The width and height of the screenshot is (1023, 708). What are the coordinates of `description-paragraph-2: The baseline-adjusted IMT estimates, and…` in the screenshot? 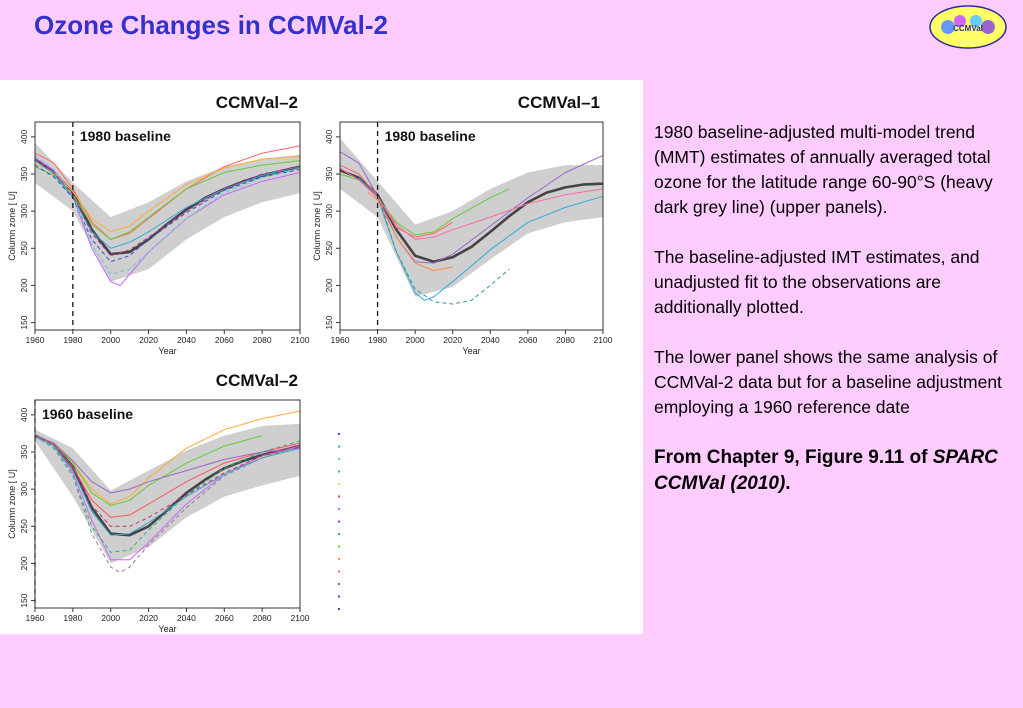 It's located at (817, 282).